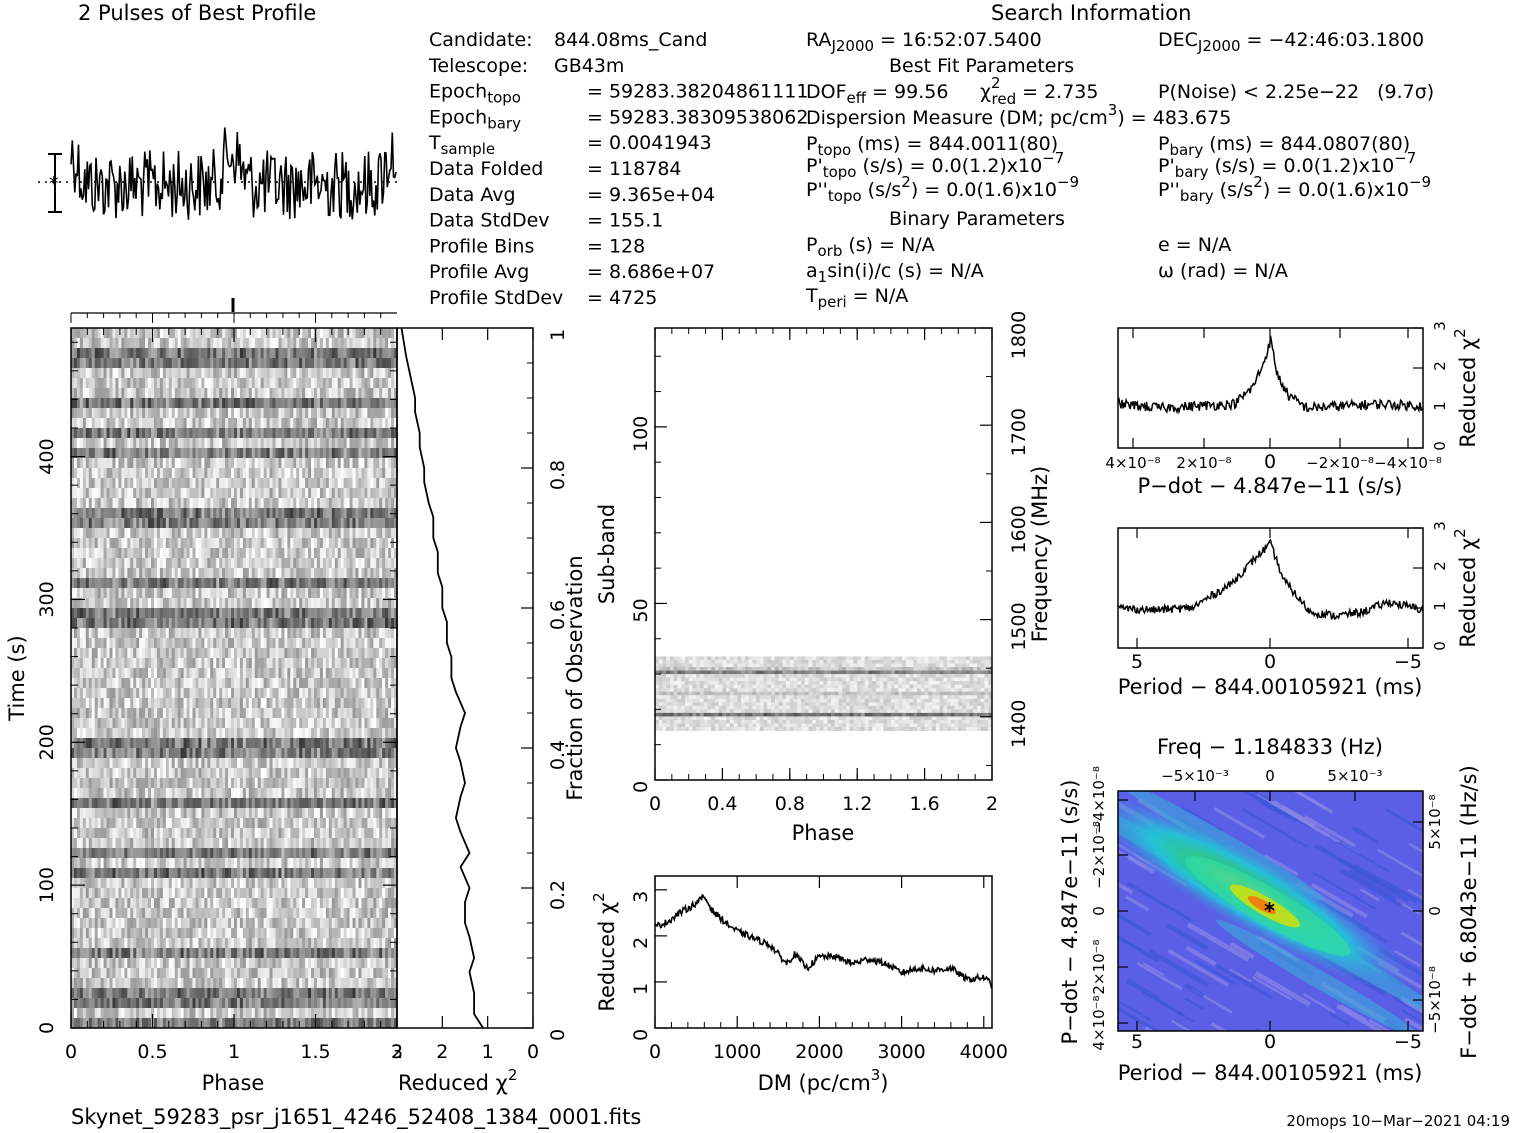 The height and width of the screenshot is (1133, 1517). I want to click on reduced-chi-label: Reduced χ2, so click(457, 1080).